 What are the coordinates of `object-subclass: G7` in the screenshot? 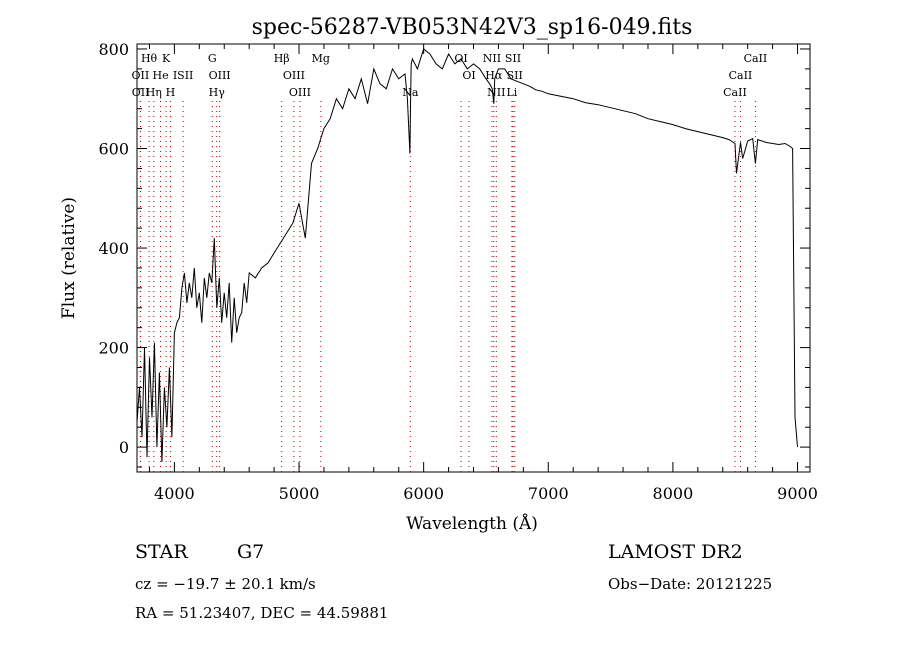 It's located at (251, 552).